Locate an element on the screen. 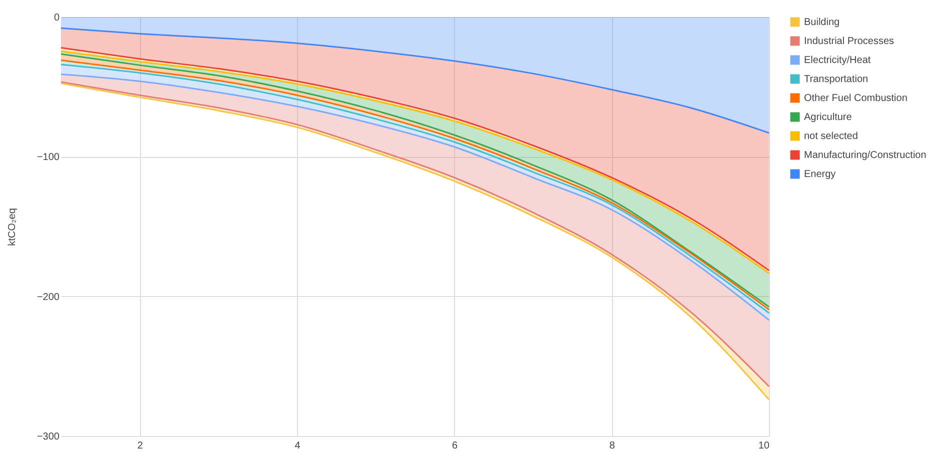  y-tick-label: −100 is located at coordinates (48, 158).